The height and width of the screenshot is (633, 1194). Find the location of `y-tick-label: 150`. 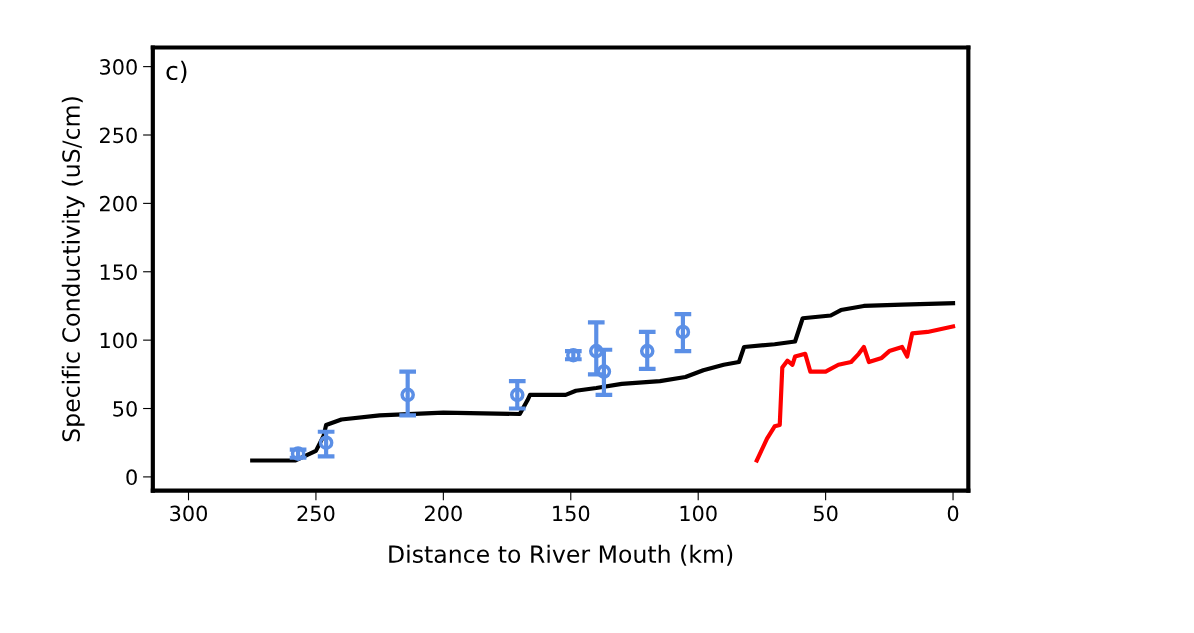

y-tick-label: 150 is located at coordinates (118, 272).